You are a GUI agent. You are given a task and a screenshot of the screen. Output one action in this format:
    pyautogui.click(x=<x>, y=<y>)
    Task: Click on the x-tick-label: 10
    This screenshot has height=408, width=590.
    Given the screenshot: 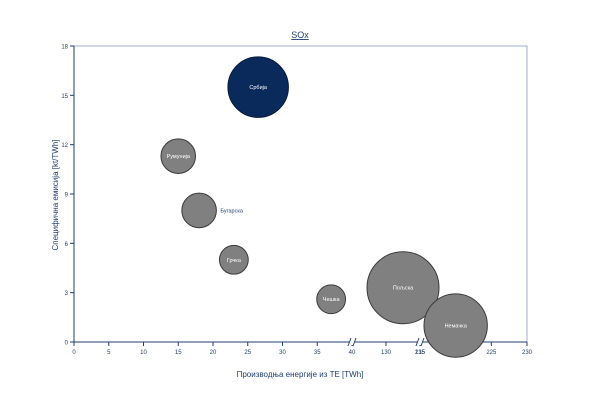 What is the action you would take?
    pyautogui.click(x=143, y=353)
    